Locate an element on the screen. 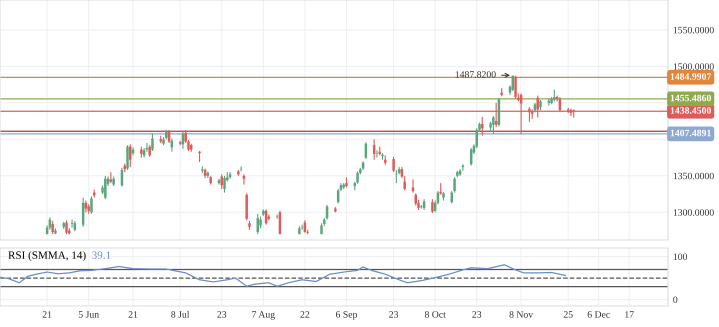 The height and width of the screenshot is (327, 719). y-tick-label: 1300.0000 is located at coordinates (694, 212).